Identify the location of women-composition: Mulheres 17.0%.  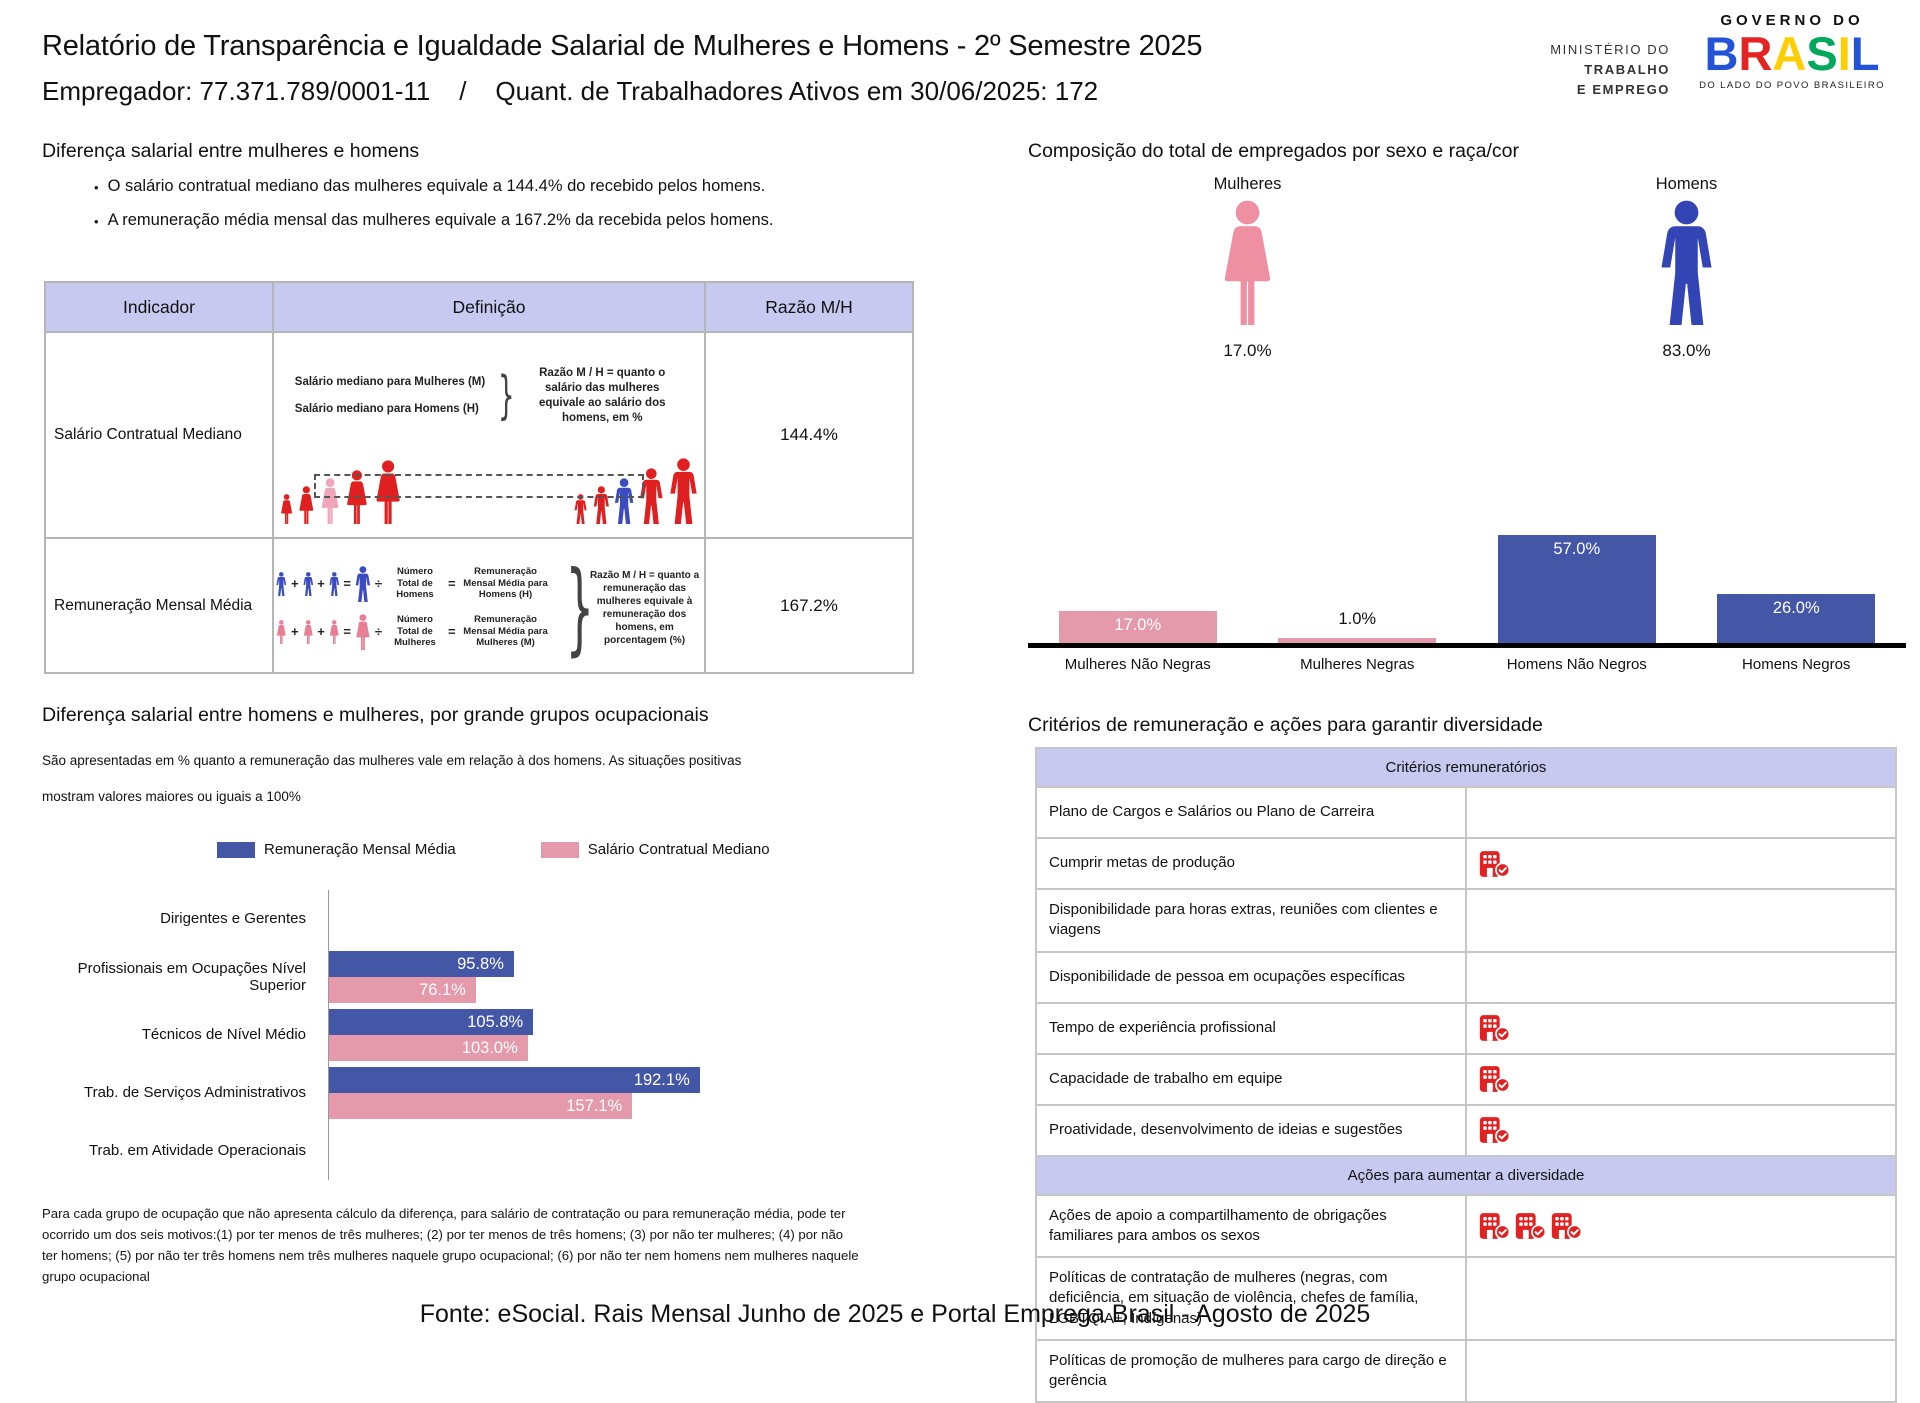
(1247, 268).